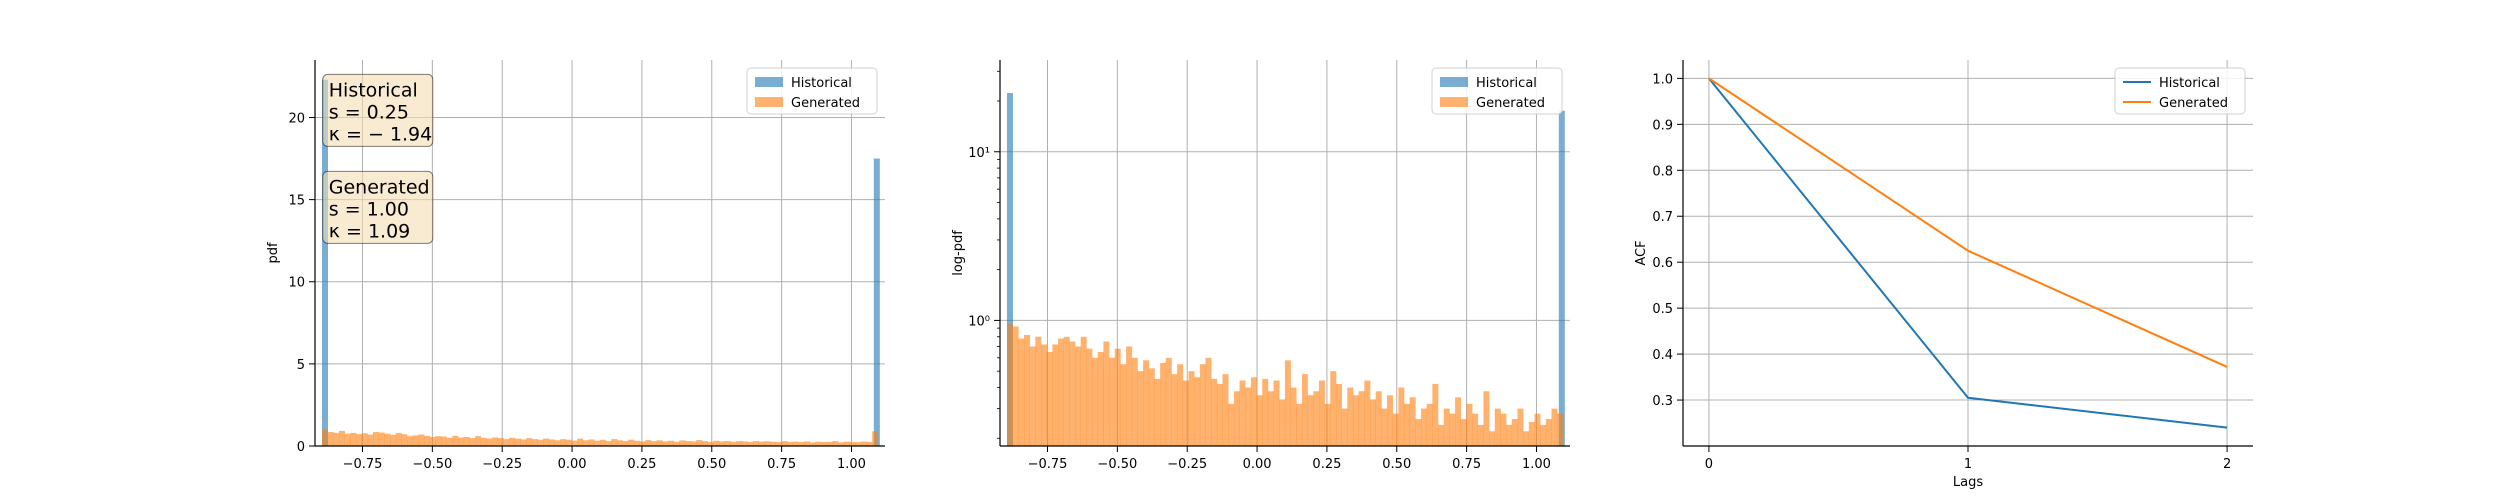 The width and height of the screenshot is (2500, 500). What do you see at coordinates (1709, 464) in the screenshot?
I see `x-tick-label: 0` at bounding box center [1709, 464].